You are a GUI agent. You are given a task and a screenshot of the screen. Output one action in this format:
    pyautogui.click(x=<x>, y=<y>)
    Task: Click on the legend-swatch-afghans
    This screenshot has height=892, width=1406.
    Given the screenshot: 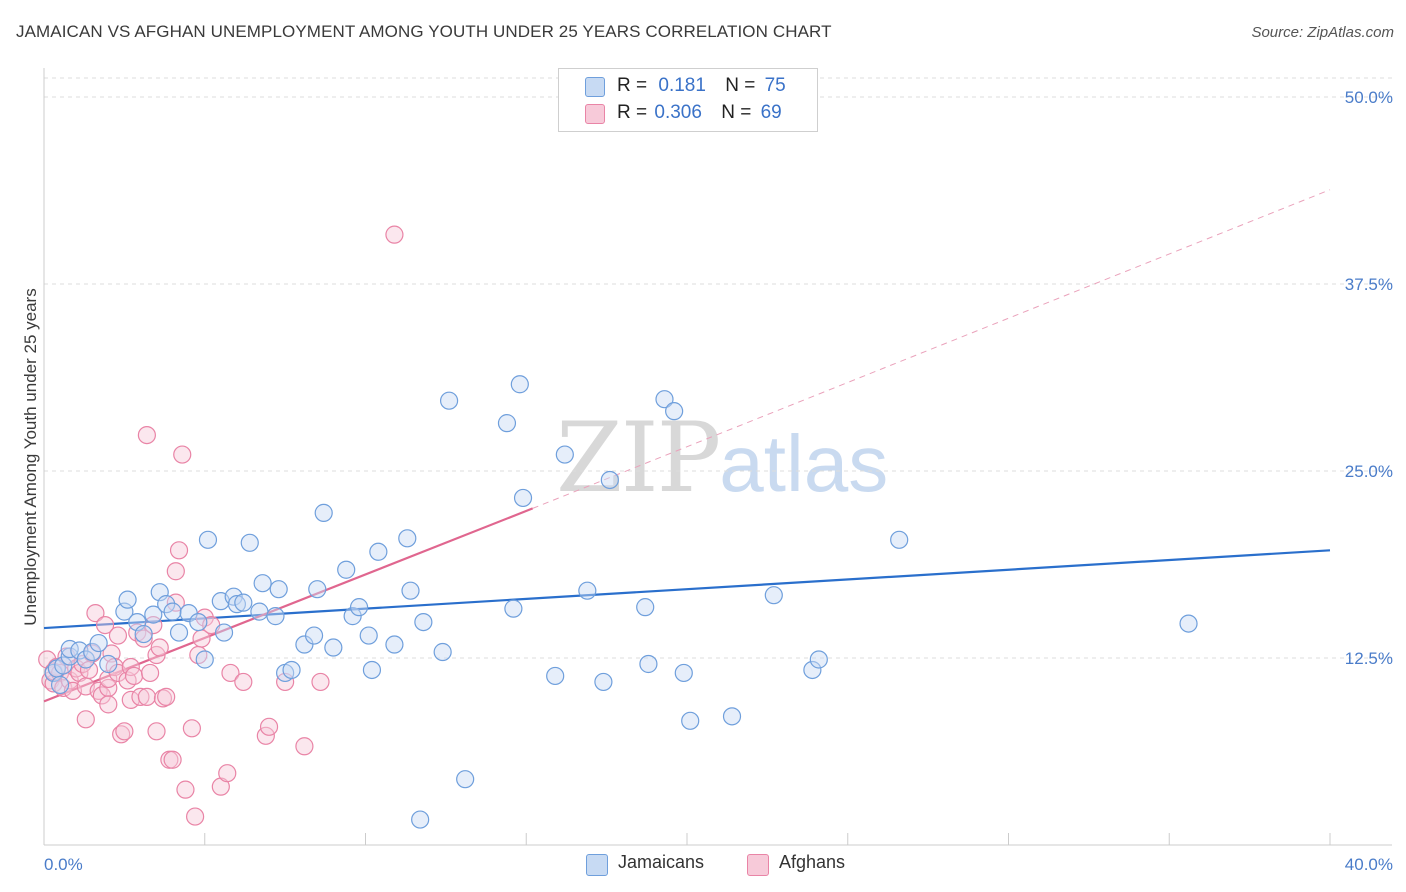 What is the action you would take?
    pyautogui.click(x=595, y=114)
    